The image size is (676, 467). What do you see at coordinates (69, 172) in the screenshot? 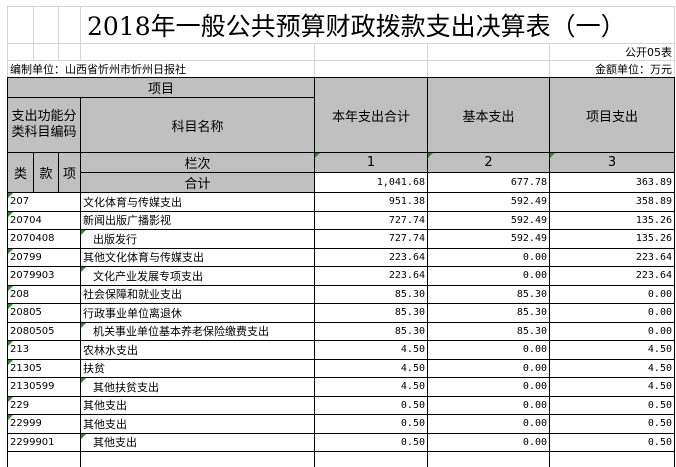
I see `header-xiang: 项` at bounding box center [69, 172].